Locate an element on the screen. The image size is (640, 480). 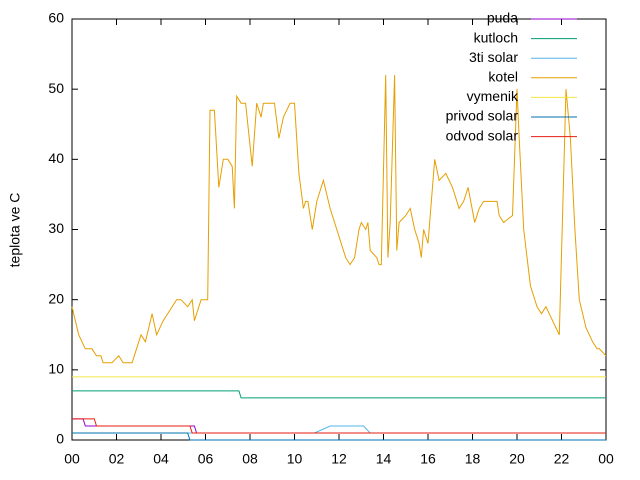
x-tick-label: 20 is located at coordinates (517, 459).